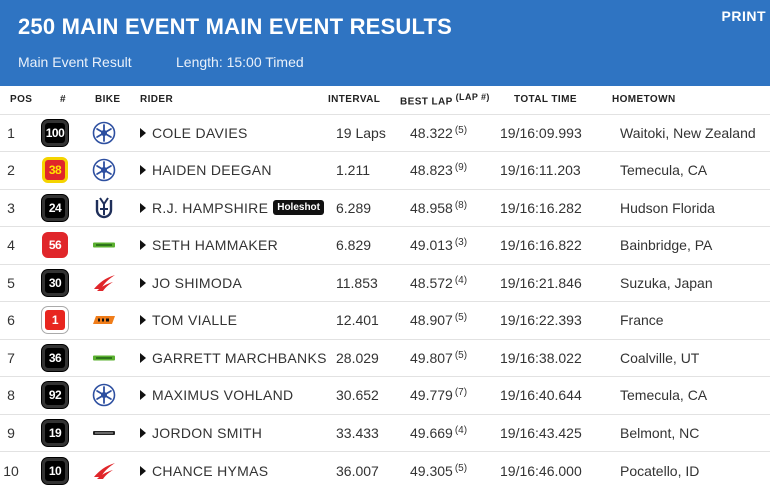  I want to click on col-hometown: HOMETOWN, so click(644, 100).